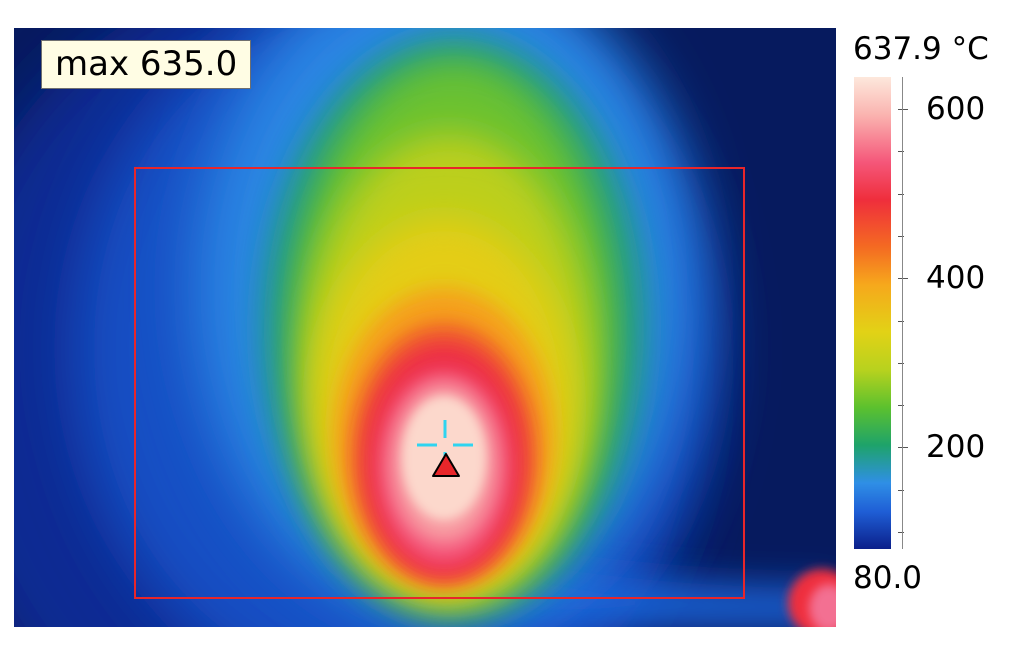 This screenshot has width=1025, height=652. What do you see at coordinates (956, 109) in the screenshot?
I see `tick-label-600: 600` at bounding box center [956, 109].